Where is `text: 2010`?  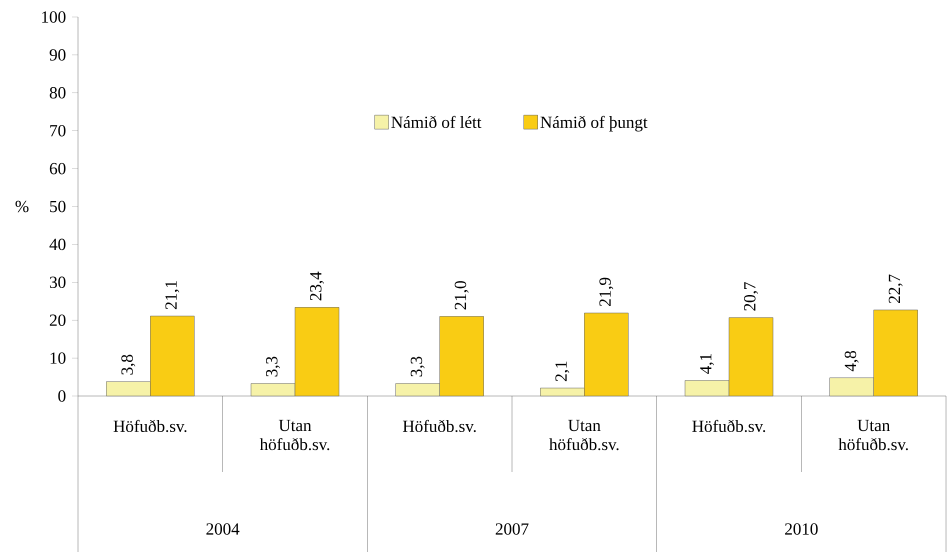
text: 2010 is located at coordinates (801, 529).